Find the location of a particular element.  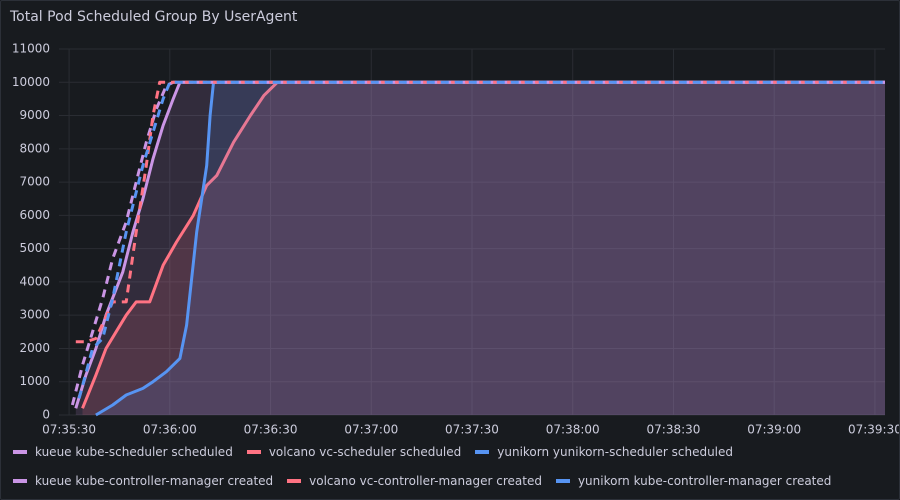

legend-item: volcano vc-controller-manager created is located at coordinates (414, 480).